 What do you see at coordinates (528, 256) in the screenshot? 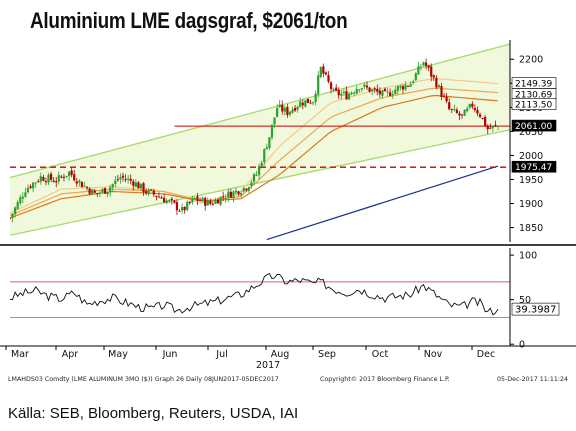
I see `rsi-tick-label: 100` at bounding box center [528, 256].